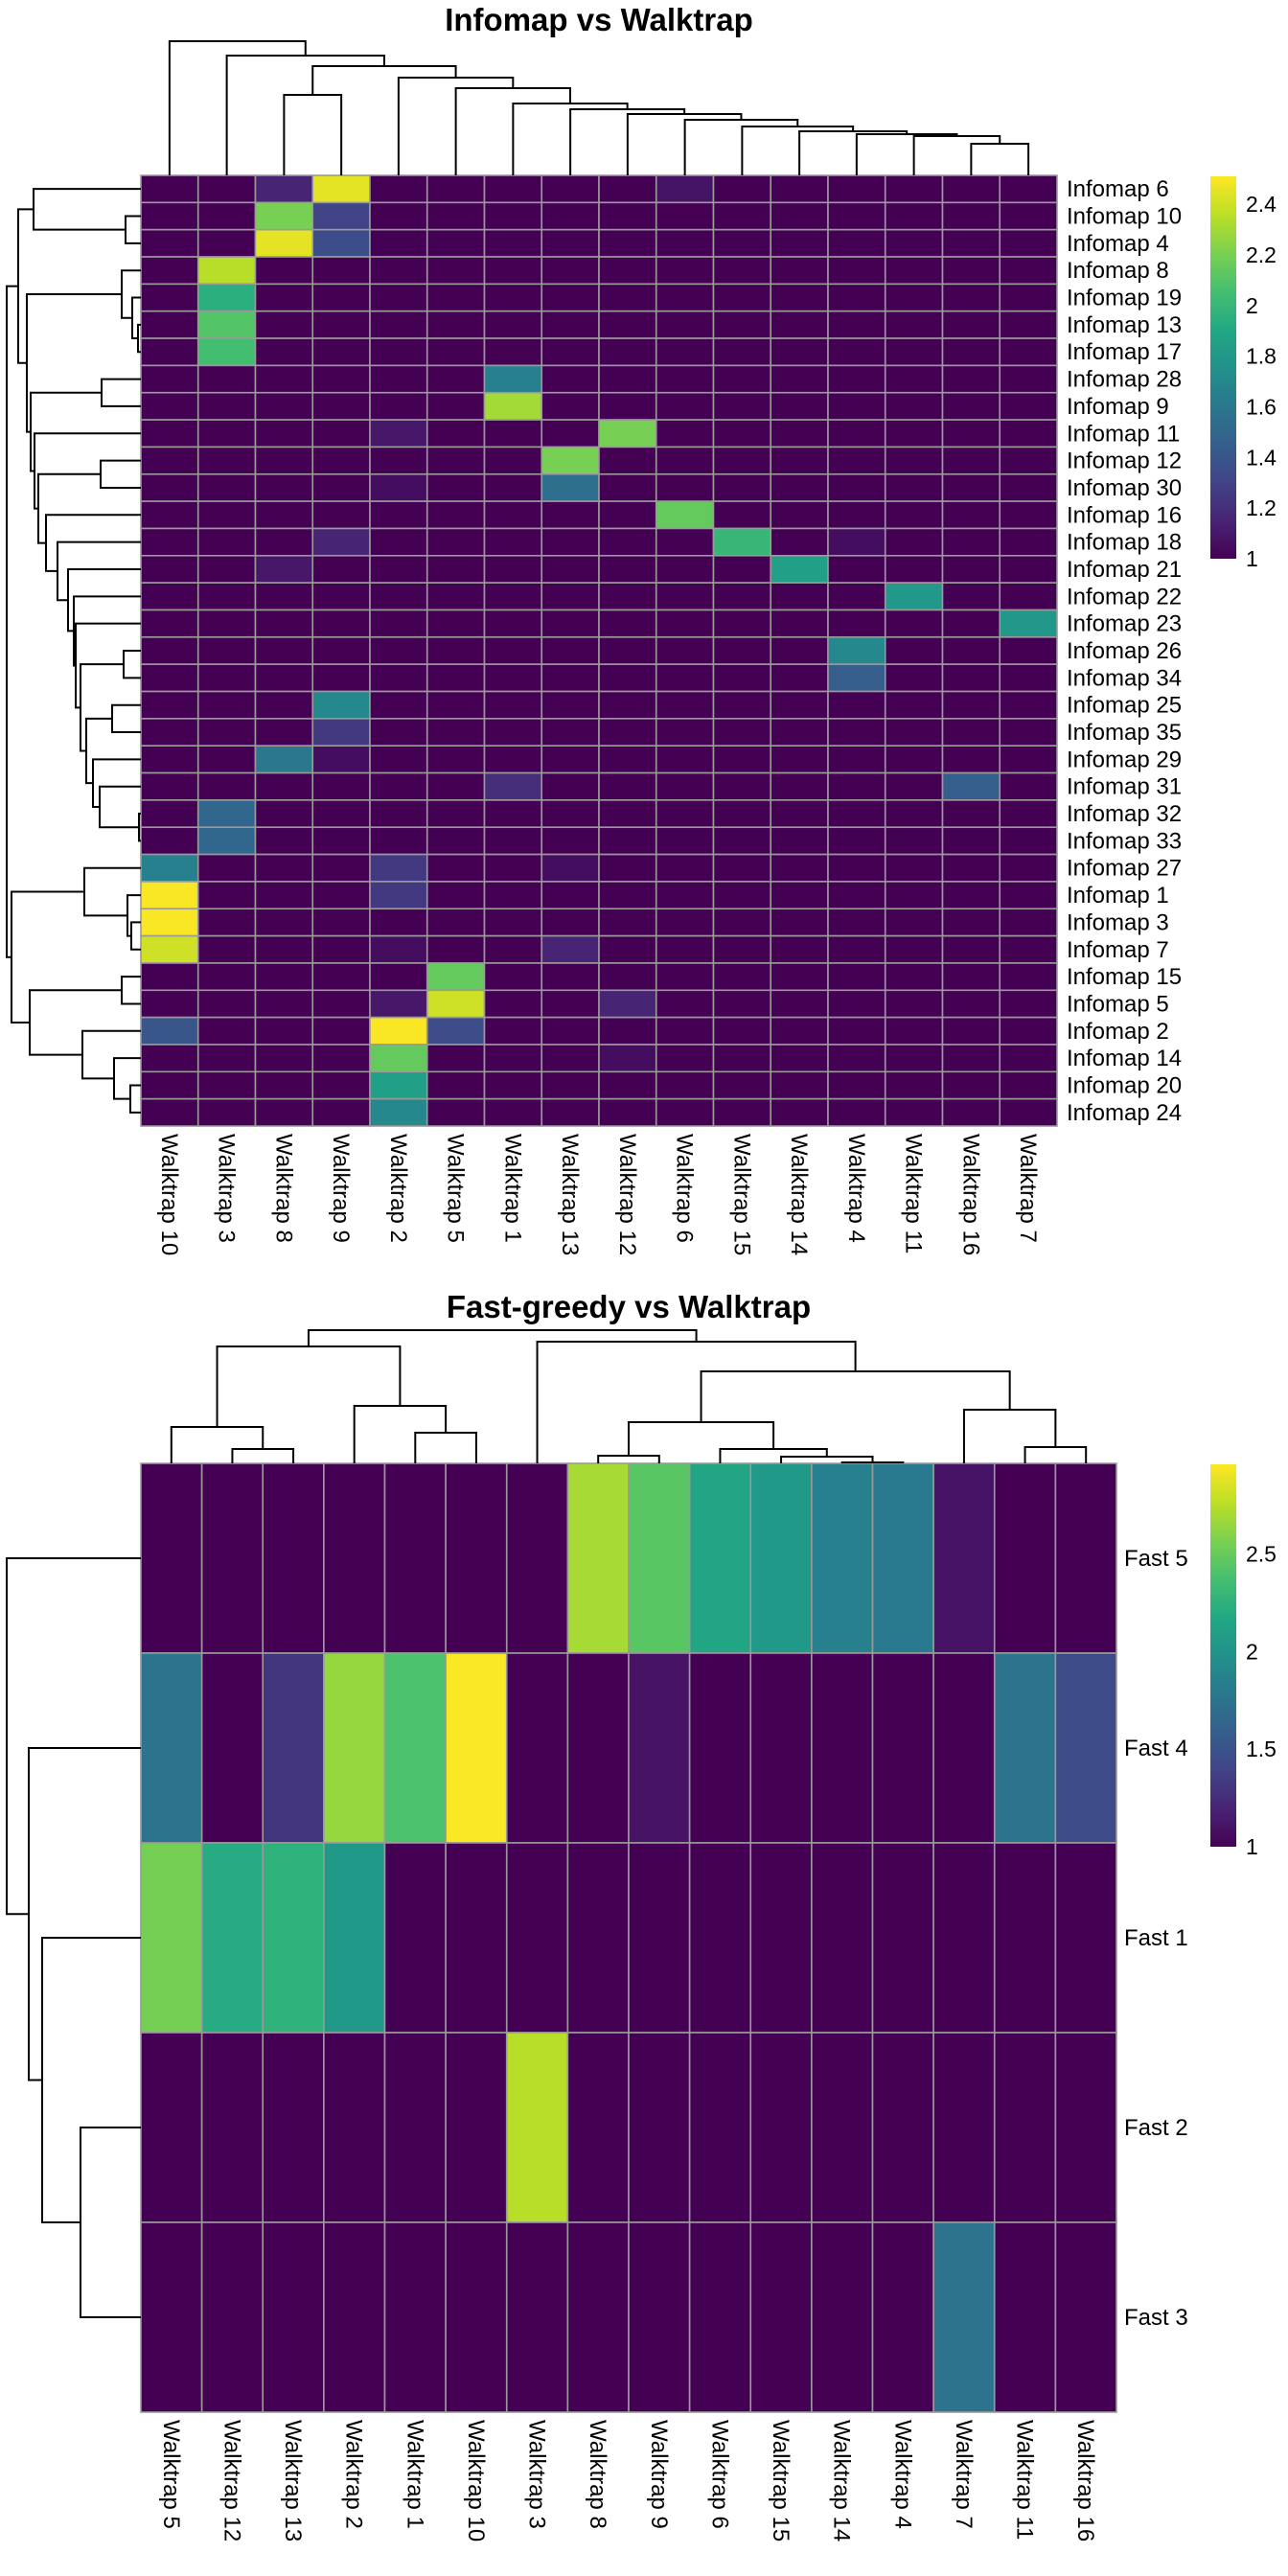 The width and height of the screenshot is (1288, 2576). I want to click on row-label: Infomap 27, so click(1124, 869).